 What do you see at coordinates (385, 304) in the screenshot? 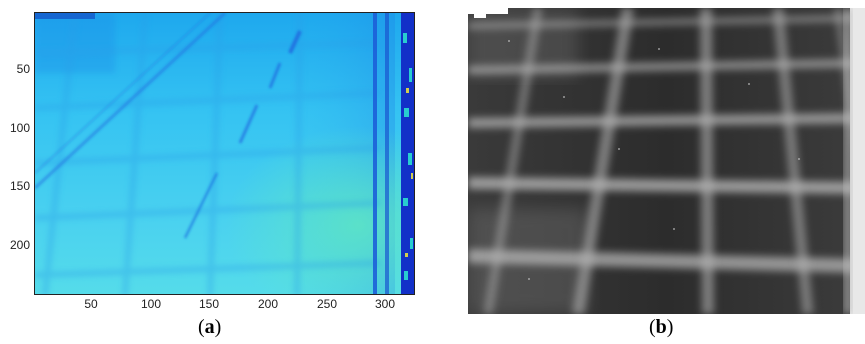
I see `x-tick-label: 300` at bounding box center [385, 304].